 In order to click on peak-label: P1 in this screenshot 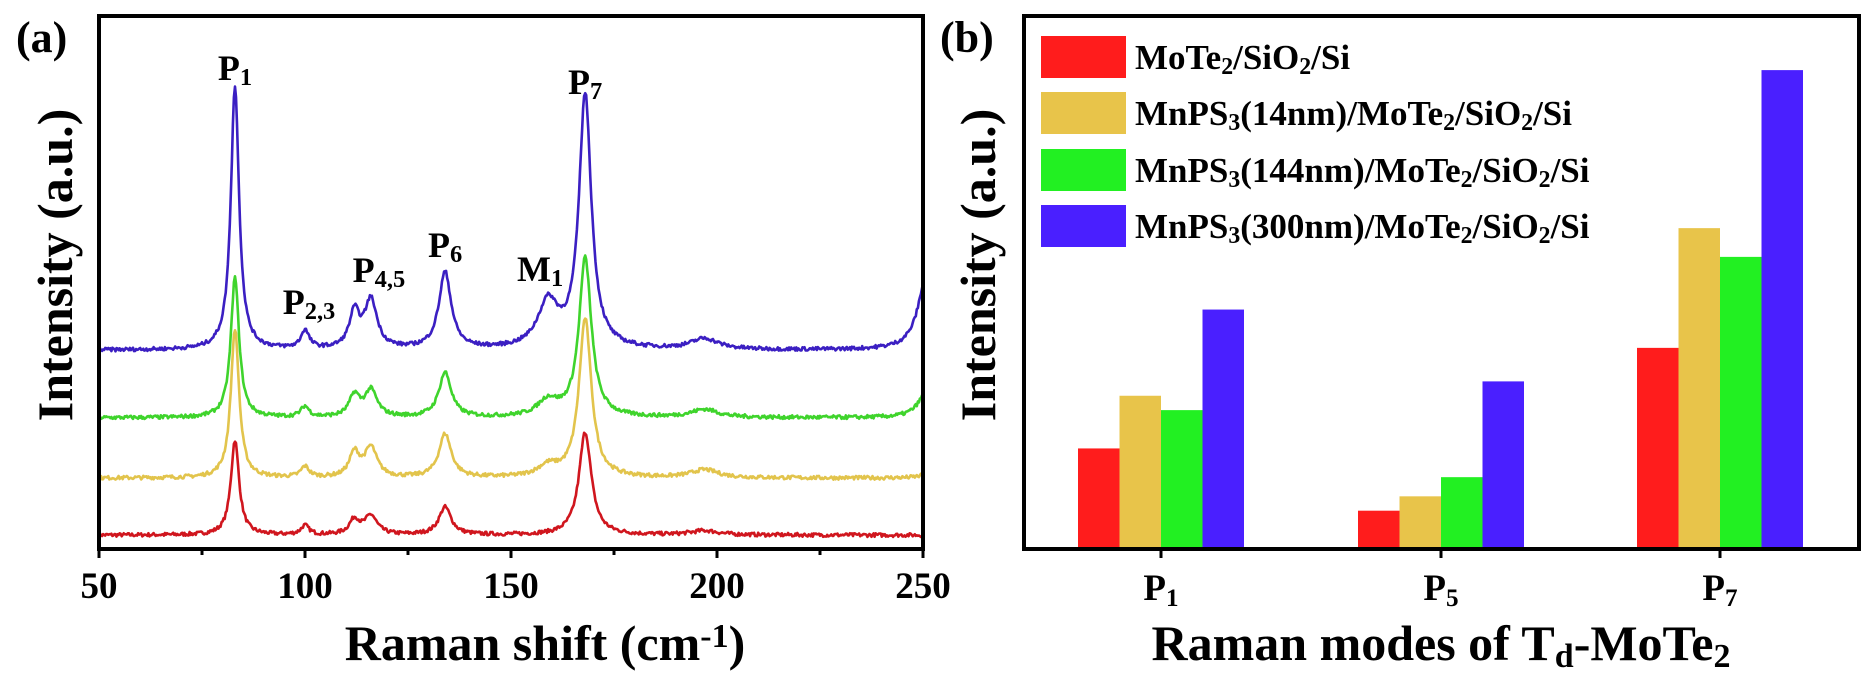, I will do `click(235, 69)`.